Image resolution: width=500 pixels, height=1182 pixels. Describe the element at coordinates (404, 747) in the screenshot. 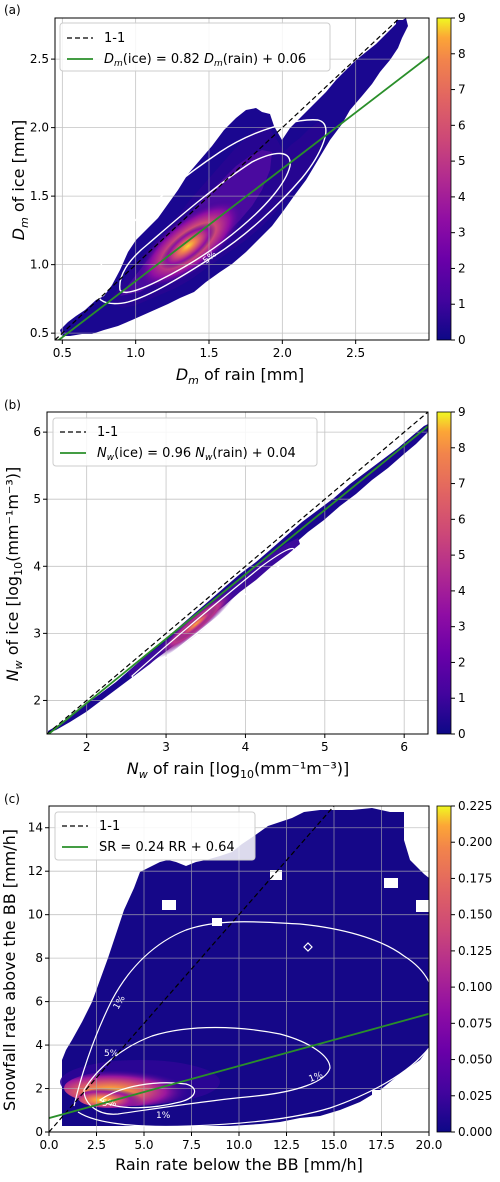

I see `x-tick-label: 6` at that location.